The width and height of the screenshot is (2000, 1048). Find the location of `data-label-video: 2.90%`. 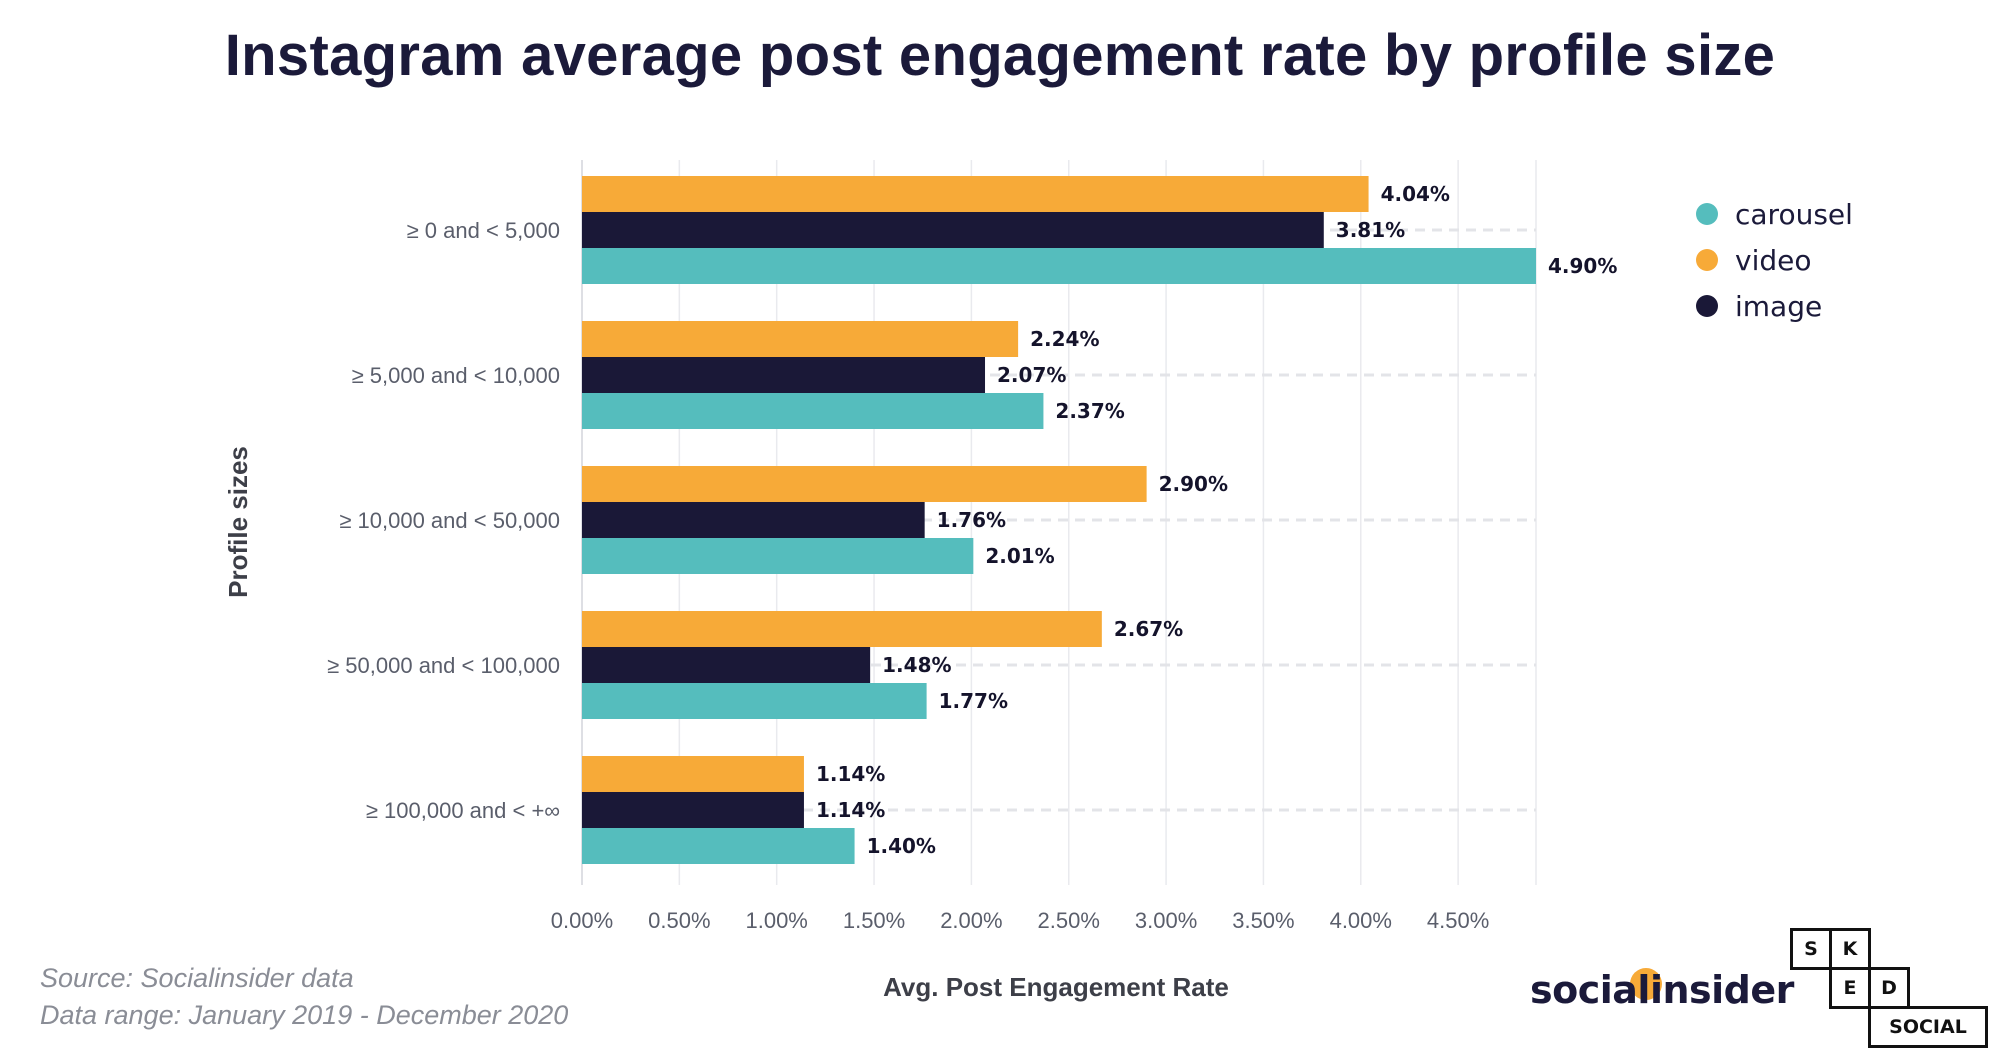

data-label-video: 2.90% is located at coordinates (1193, 484).